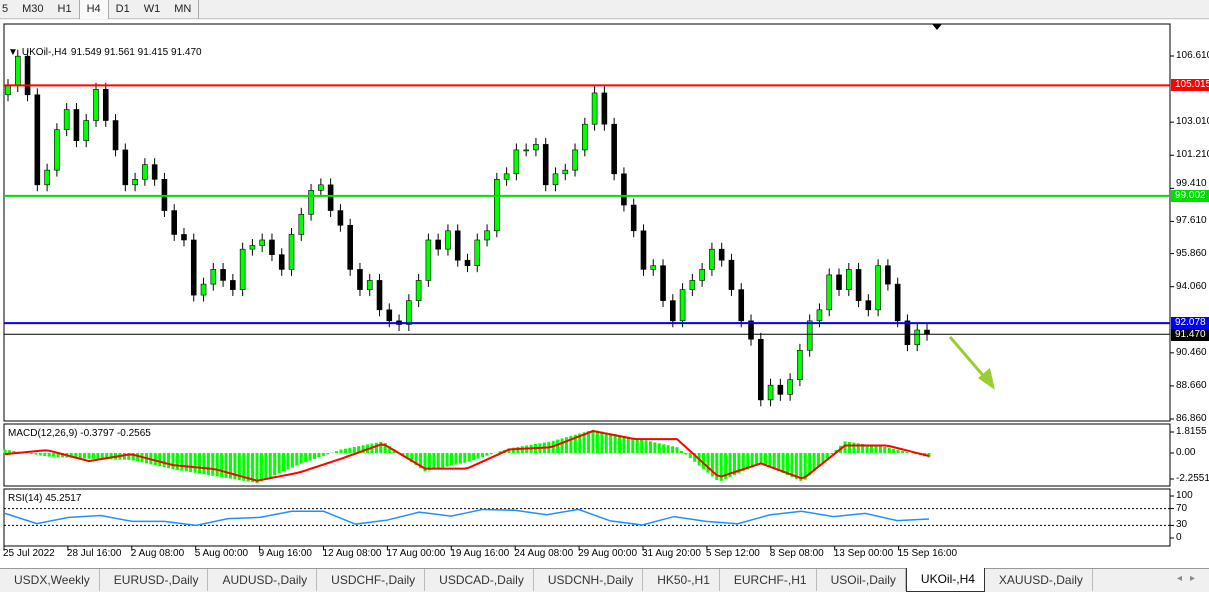 This screenshot has height=592, width=1209. Describe the element at coordinates (604, 9) in the screenshot. I see `timeframe-toolbar: 5 M30 H1 H4 D1 W1 MN` at that location.